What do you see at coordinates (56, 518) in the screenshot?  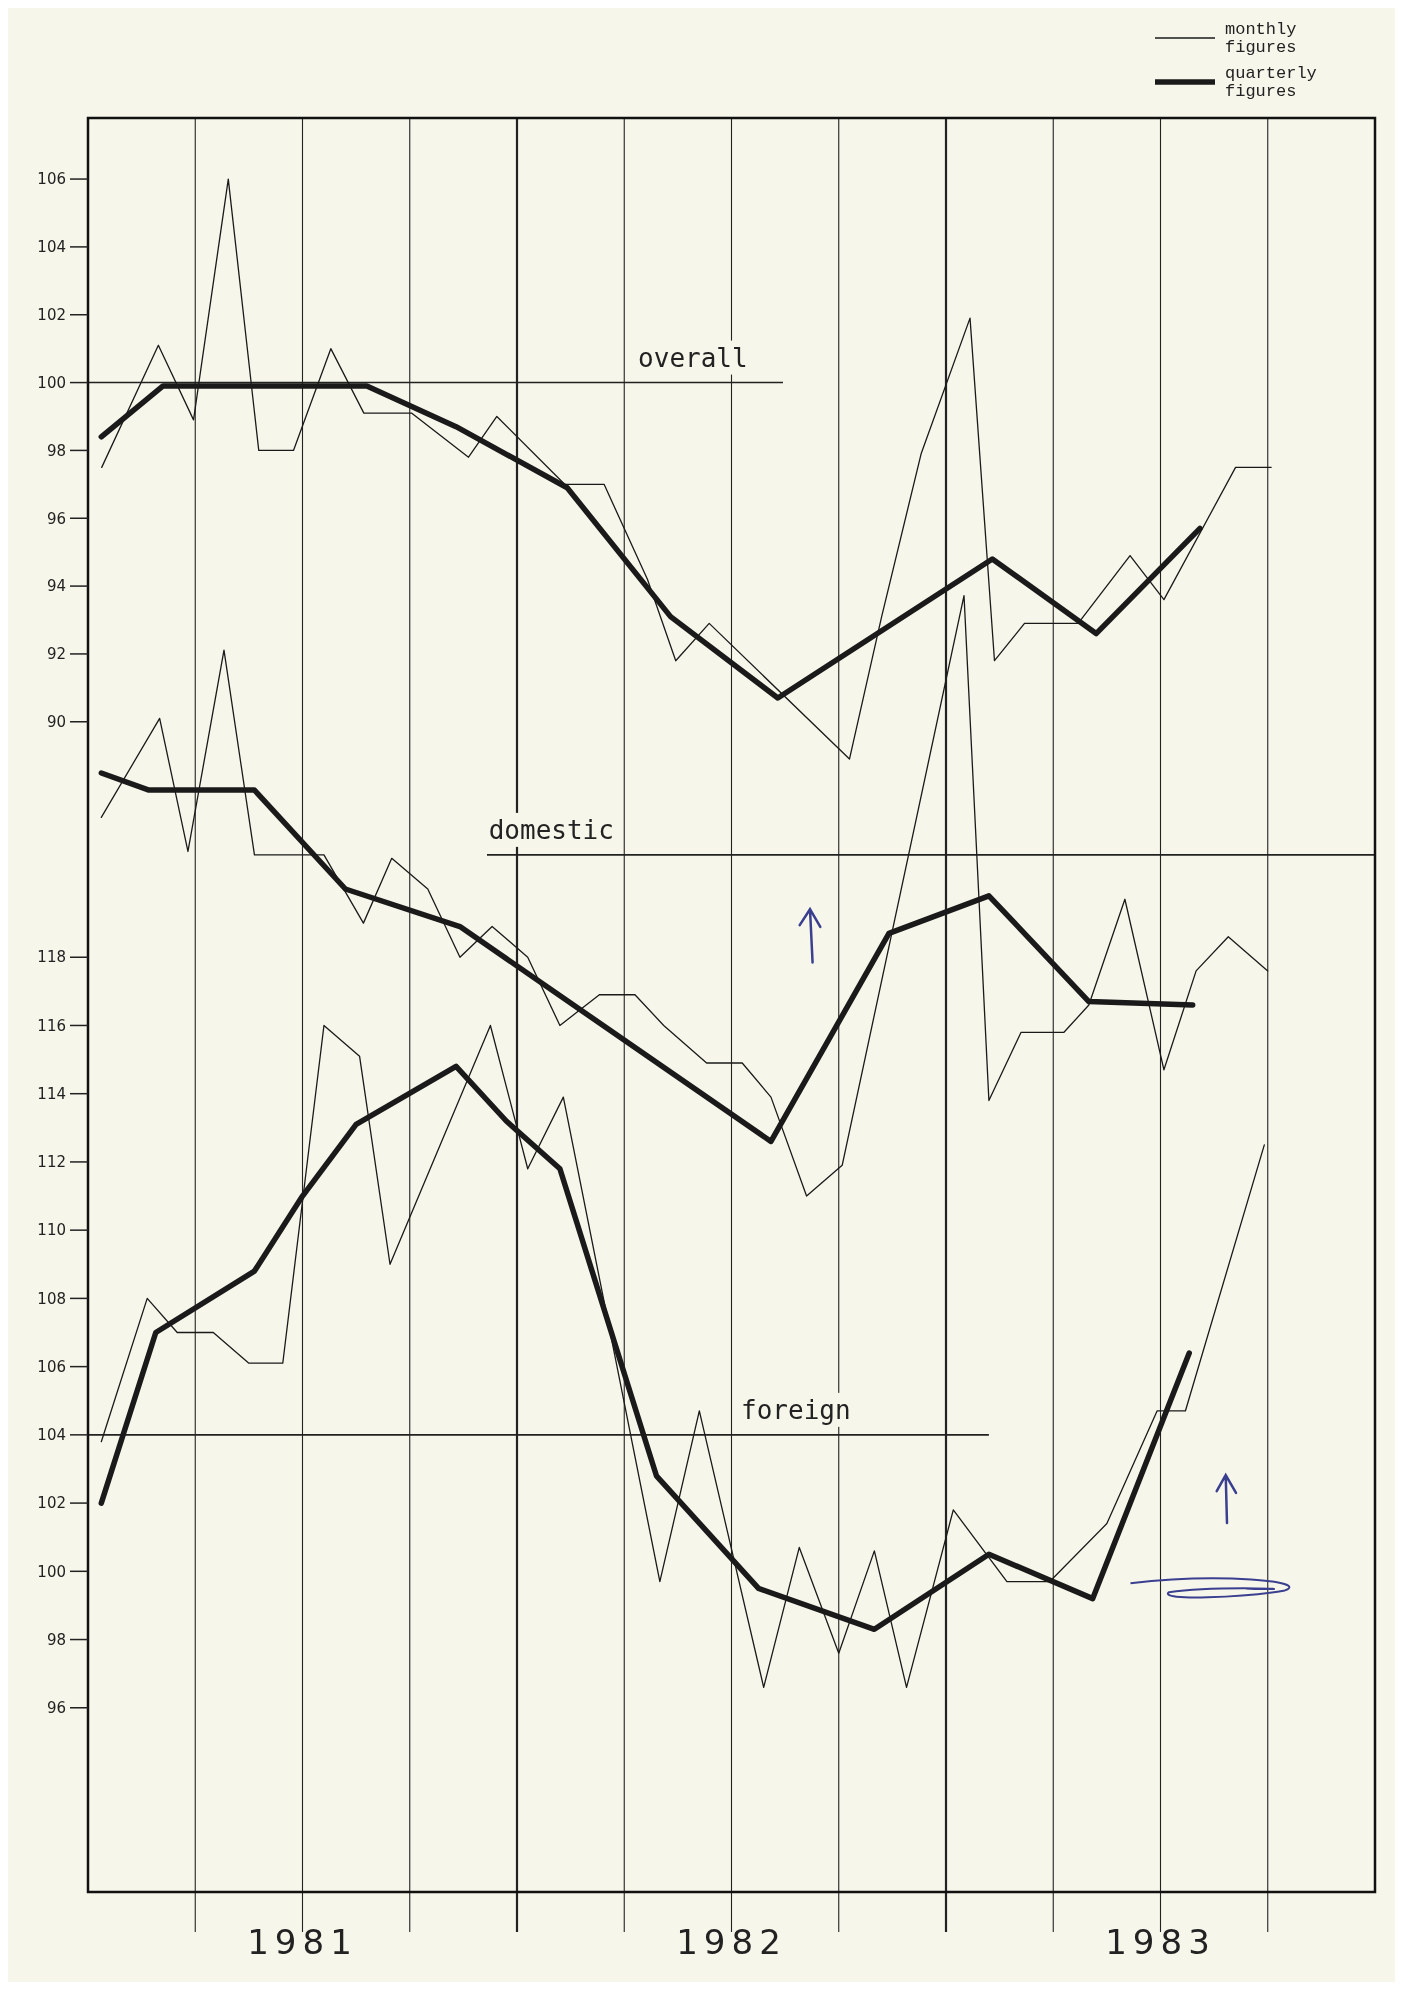 I see `y-tick-label: 96` at bounding box center [56, 518].